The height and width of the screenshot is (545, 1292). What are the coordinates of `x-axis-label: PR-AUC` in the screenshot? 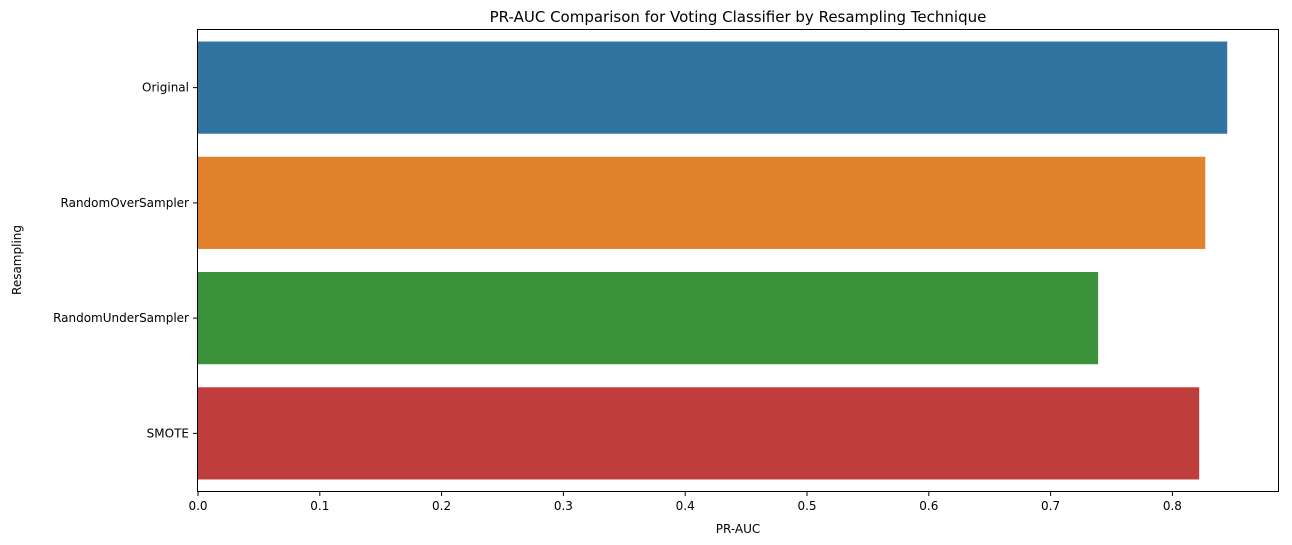 It's located at (738, 529).